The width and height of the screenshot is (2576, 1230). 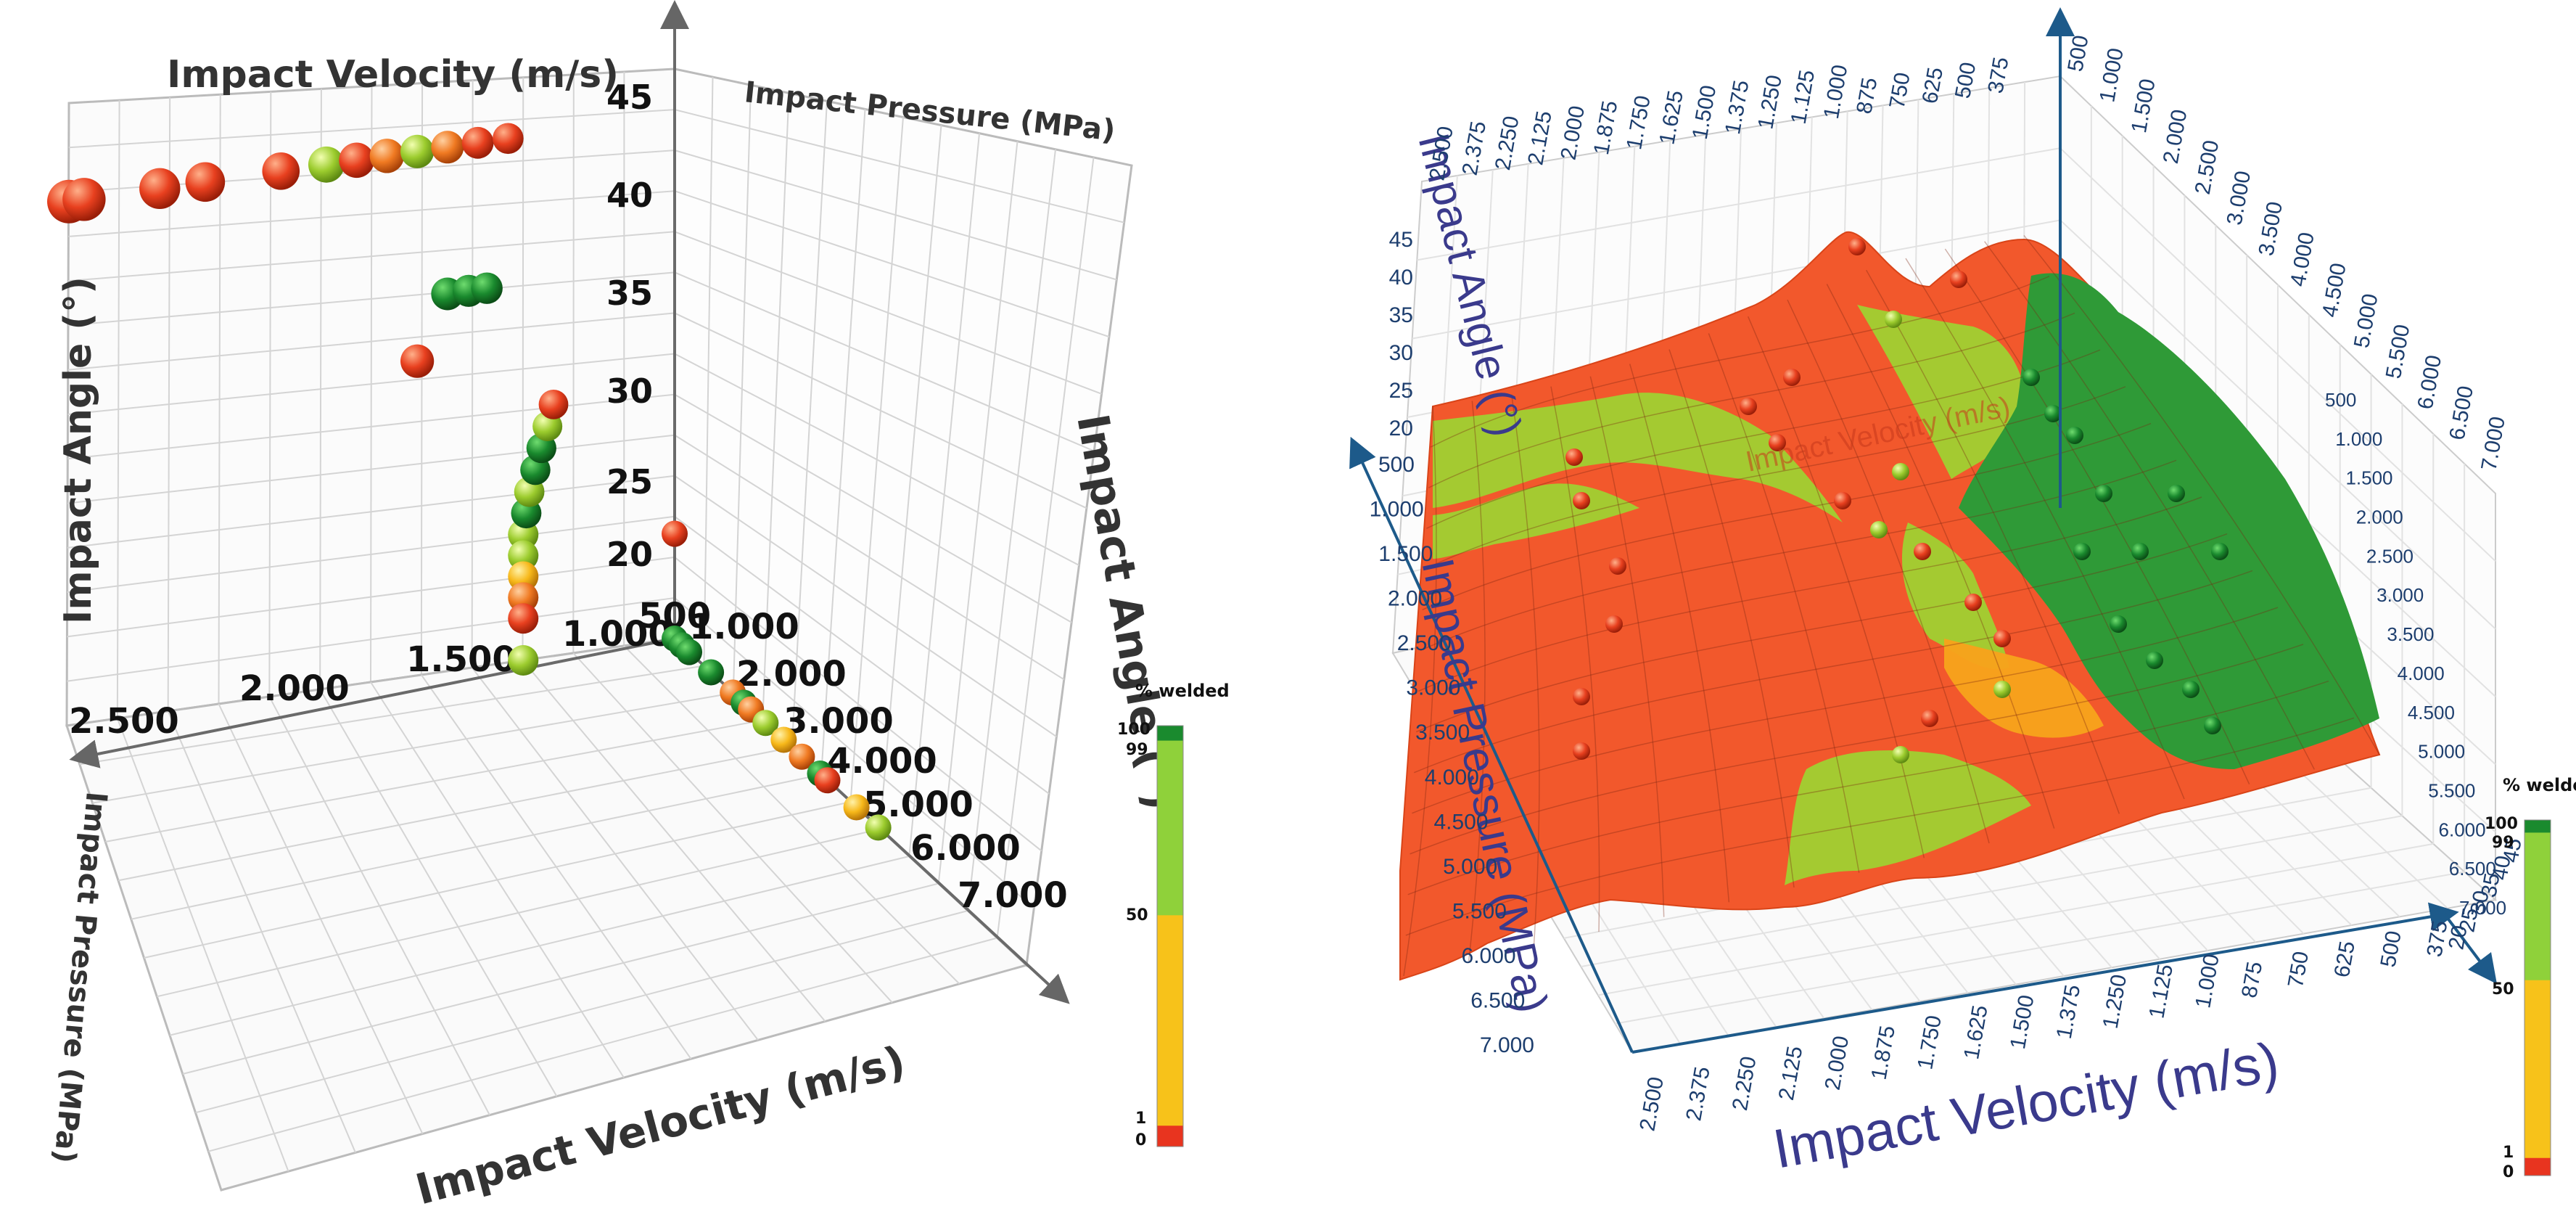 I want to click on surface-back-pressure-tick: 1.500, so click(x=2143, y=106).